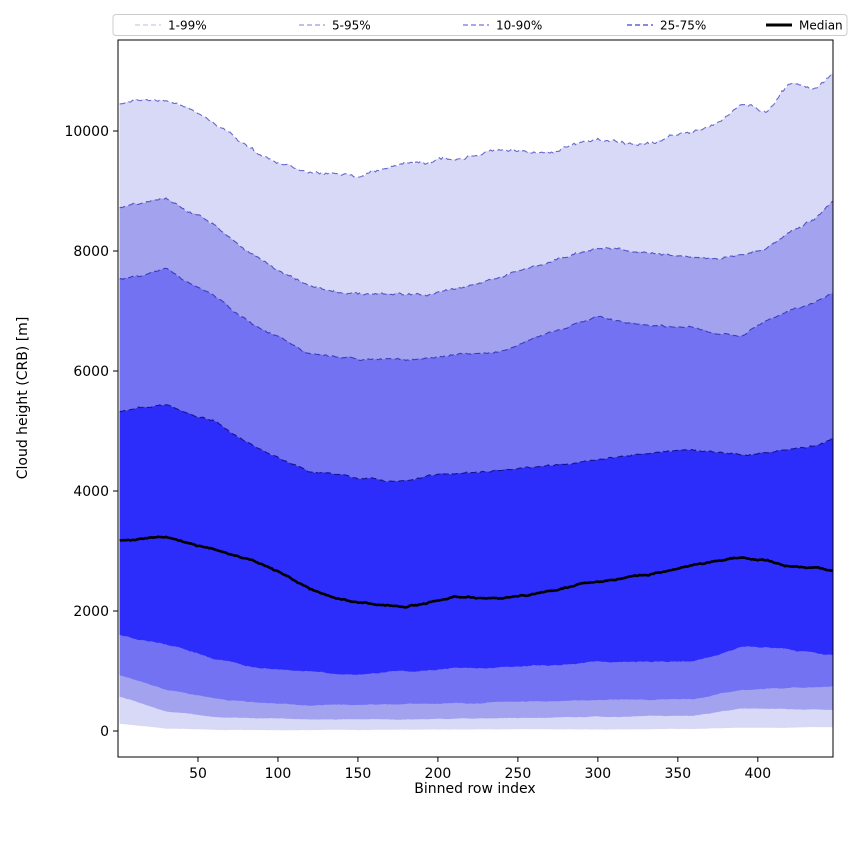 The image size is (850, 854). What do you see at coordinates (91, 252) in the screenshot?
I see `y-tick-label: 8000` at bounding box center [91, 252].